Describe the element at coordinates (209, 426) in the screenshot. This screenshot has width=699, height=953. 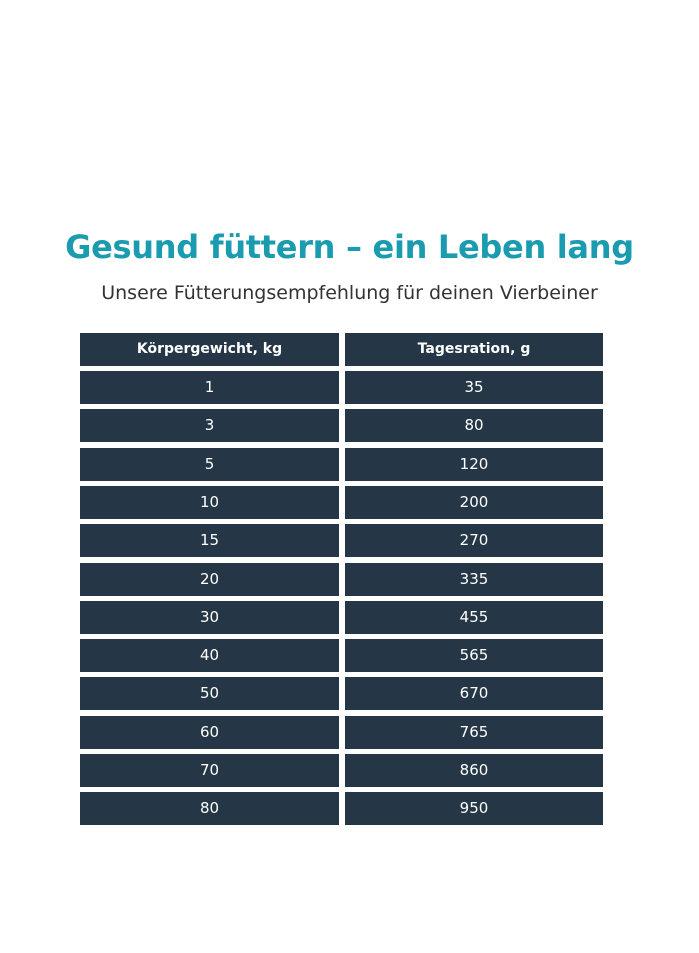
I see `table-cell: 3` at that location.